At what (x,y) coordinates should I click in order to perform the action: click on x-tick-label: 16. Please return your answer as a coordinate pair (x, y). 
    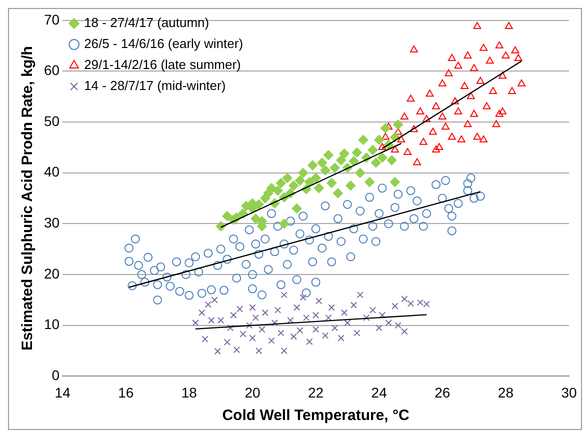
    Looking at the image, I should click on (126, 392).